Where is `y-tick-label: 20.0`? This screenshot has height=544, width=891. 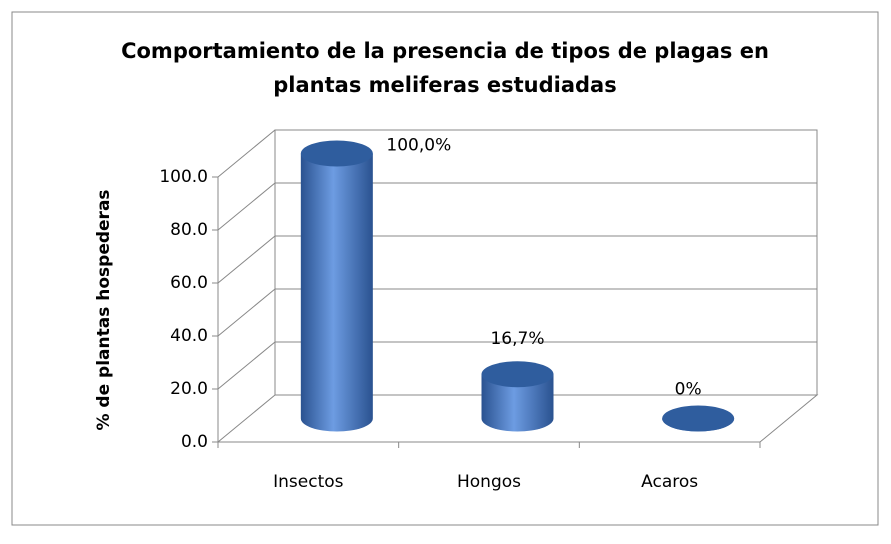 y-tick-label: 20.0 is located at coordinates (189, 389).